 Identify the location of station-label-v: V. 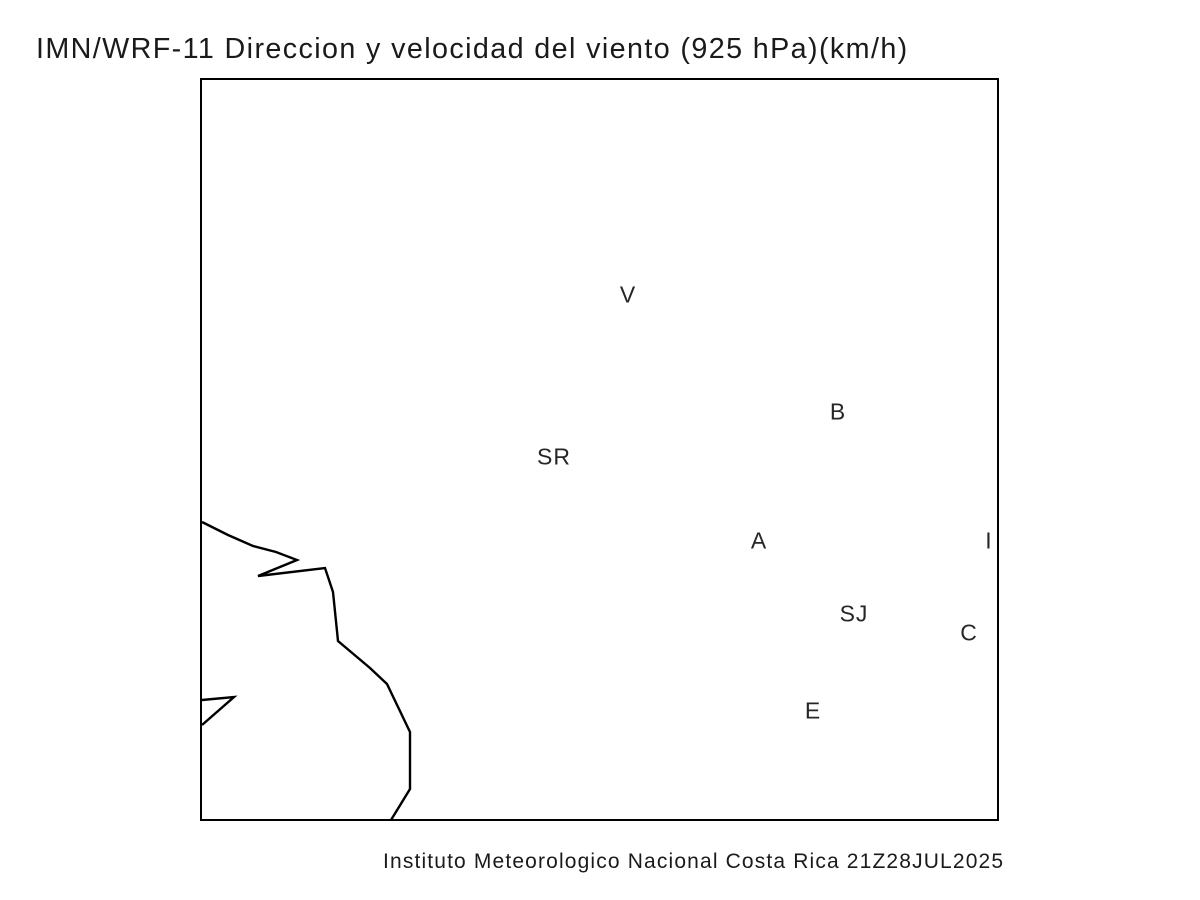
(628, 294).